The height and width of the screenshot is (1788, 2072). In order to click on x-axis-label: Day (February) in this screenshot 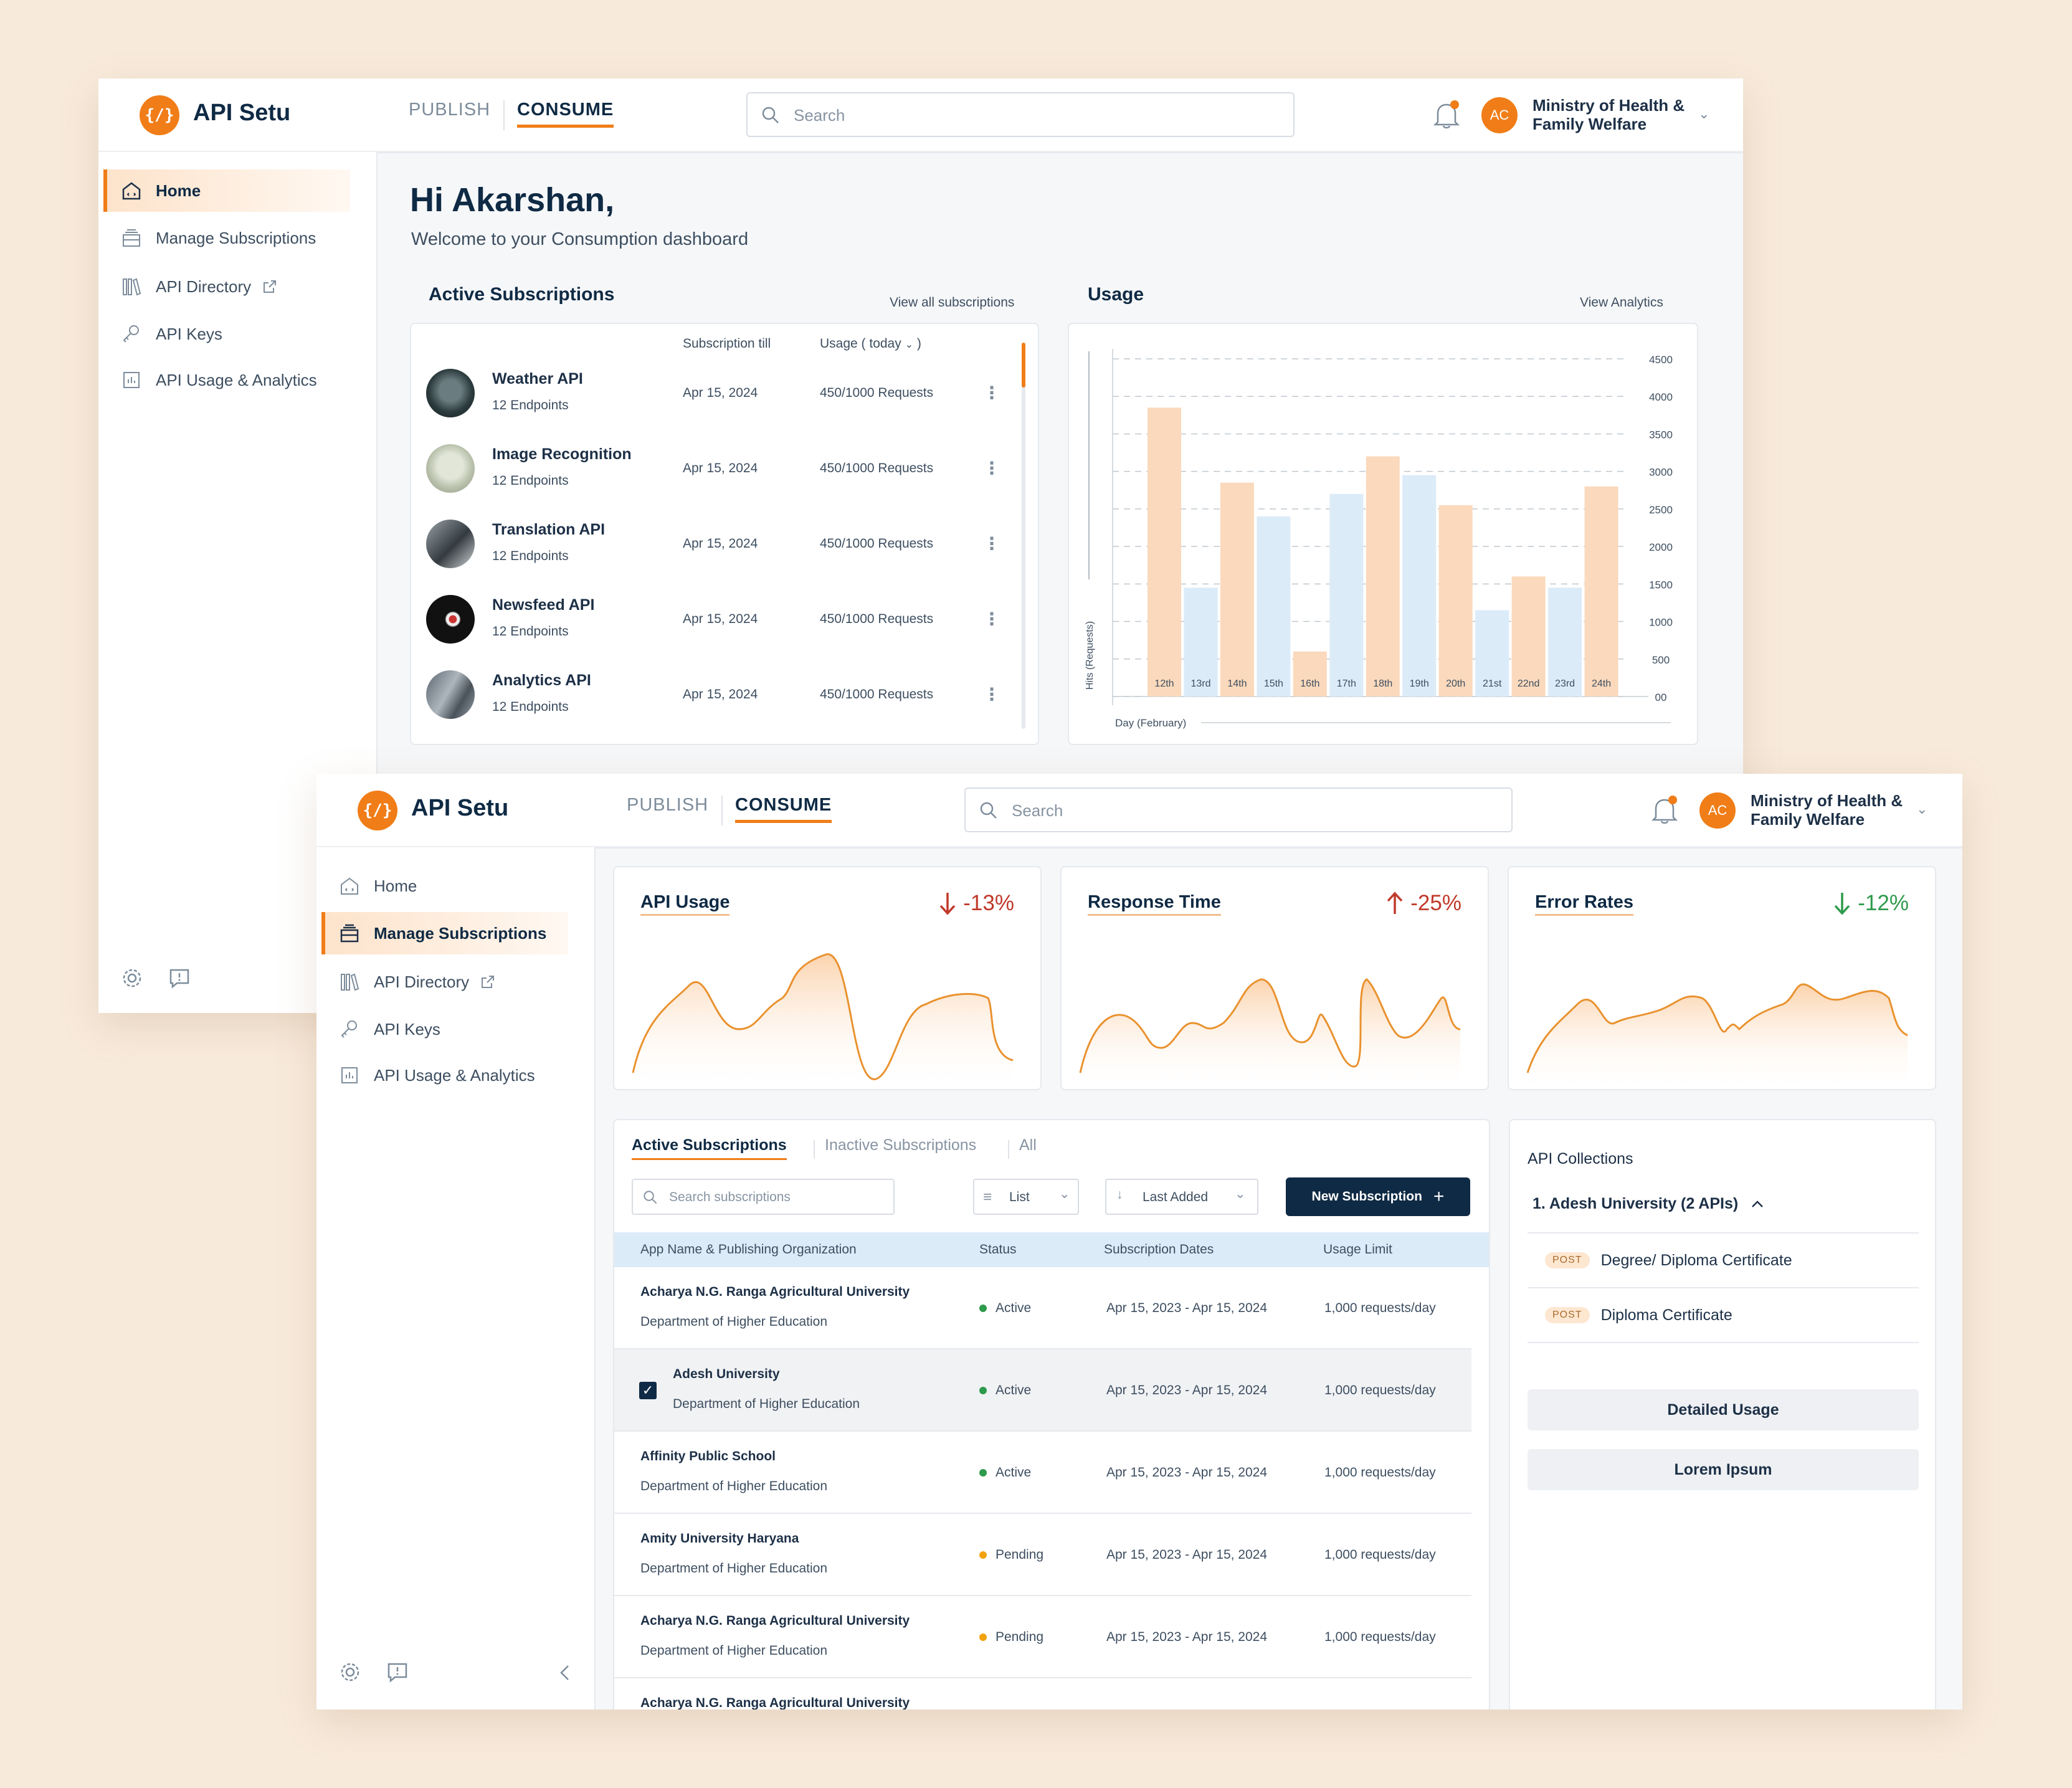, I will do `click(1150, 723)`.